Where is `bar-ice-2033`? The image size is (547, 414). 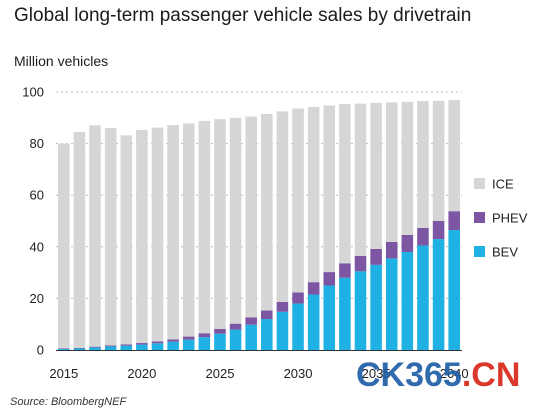
bar-ice-2033 is located at coordinates (345, 183).